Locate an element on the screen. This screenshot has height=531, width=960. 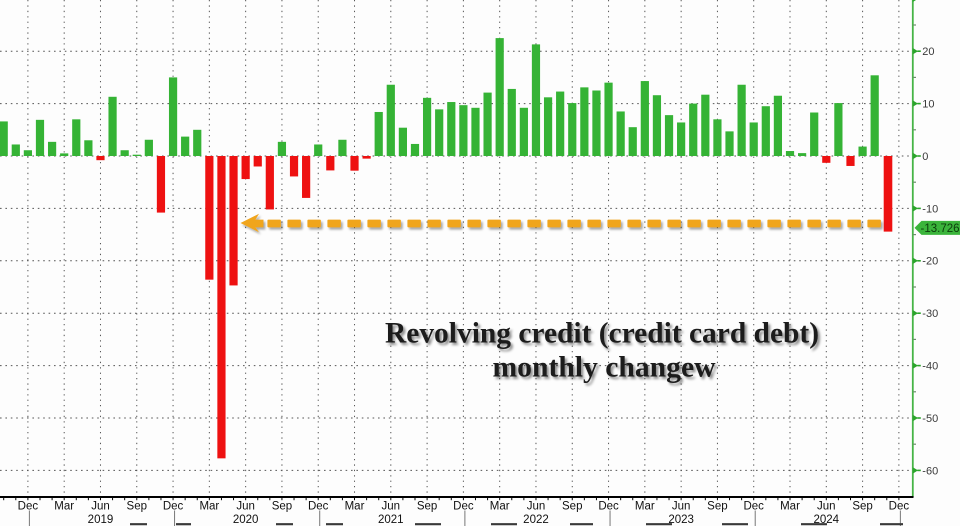
svg-text: monthly changew is located at coordinates (605, 368).